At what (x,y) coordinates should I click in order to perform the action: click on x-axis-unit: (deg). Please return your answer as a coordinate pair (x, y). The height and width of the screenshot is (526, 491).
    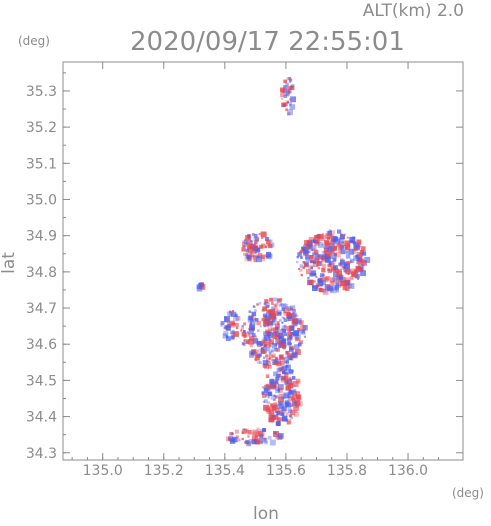
    Looking at the image, I should click on (468, 493).